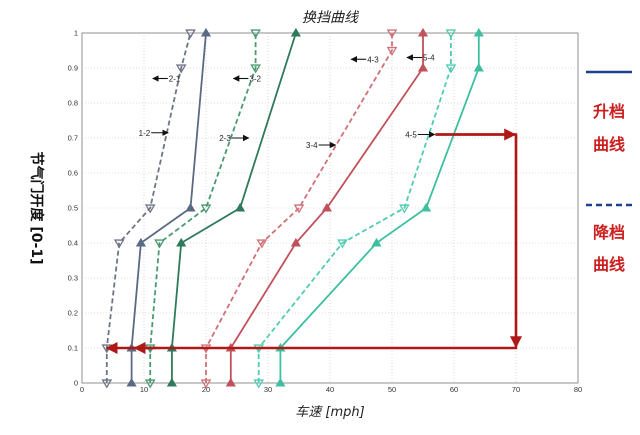 This screenshot has height=435, width=640. What do you see at coordinates (73, 68) in the screenshot?
I see `y-tick-label: 0.9` at bounding box center [73, 68].